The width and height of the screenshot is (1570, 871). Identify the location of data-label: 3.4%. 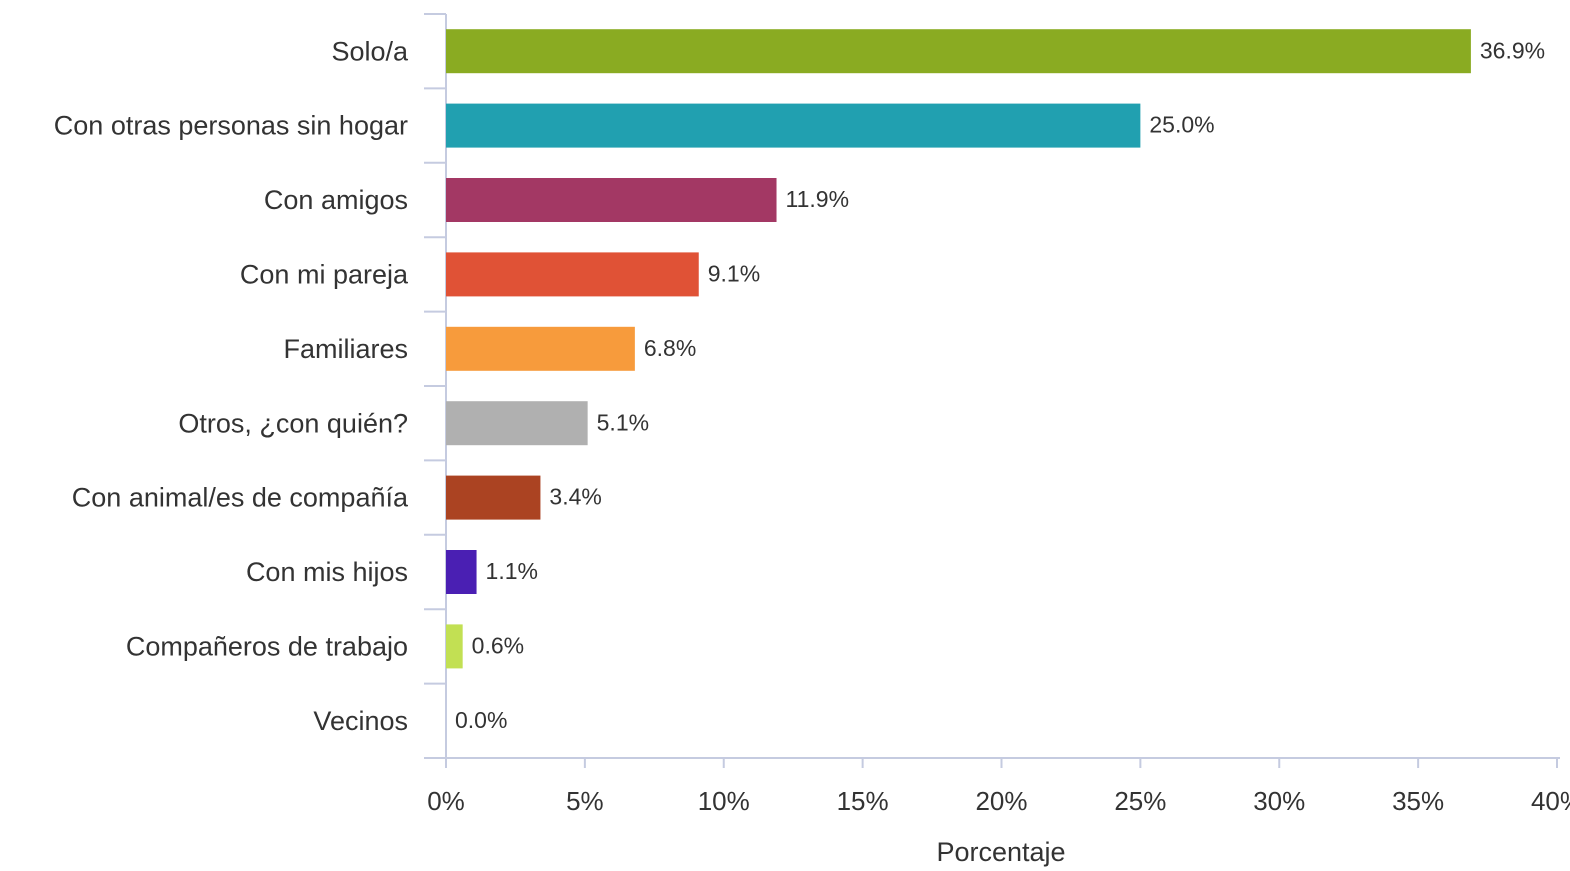
(575, 497).